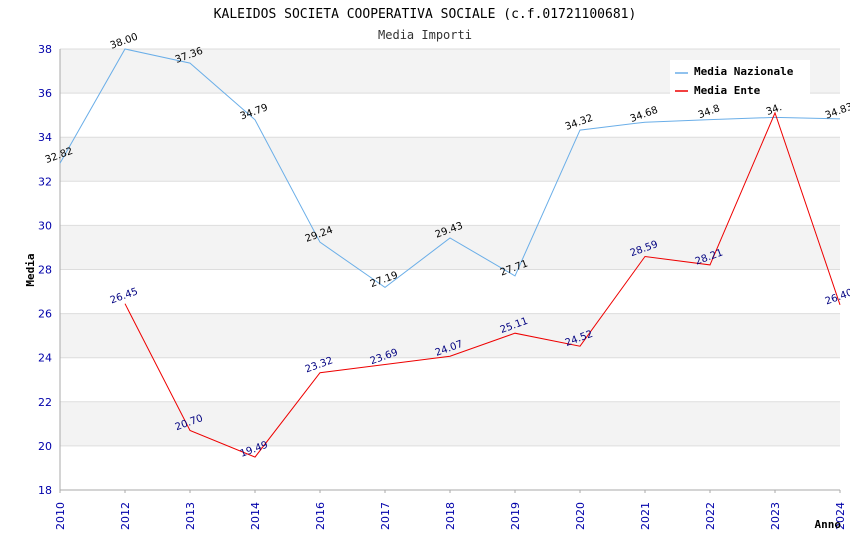 This screenshot has width=850, height=550. Describe the element at coordinates (45, 490) in the screenshot. I see `y-tick-label: 18` at that location.